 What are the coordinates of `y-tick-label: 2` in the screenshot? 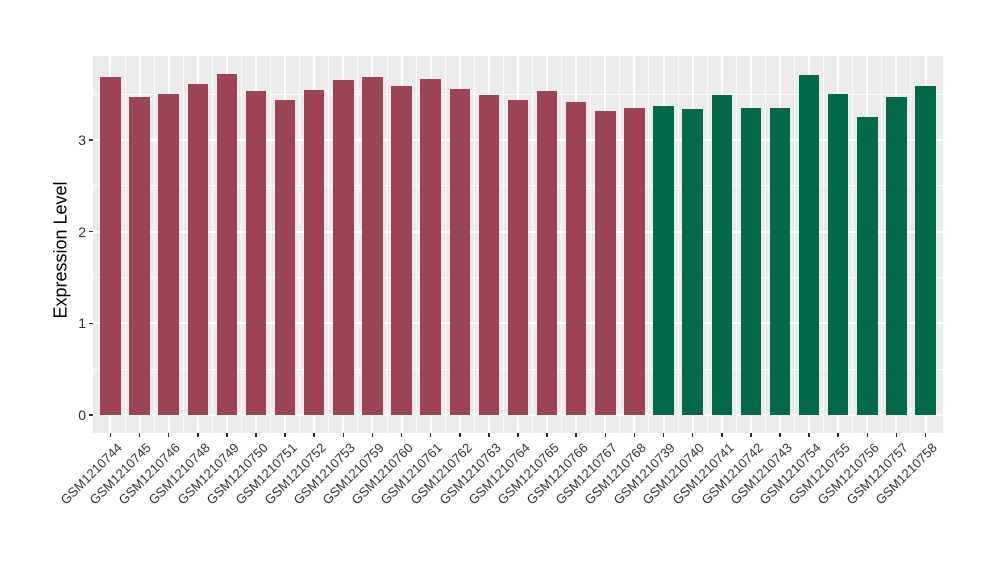 It's located at (82, 231).